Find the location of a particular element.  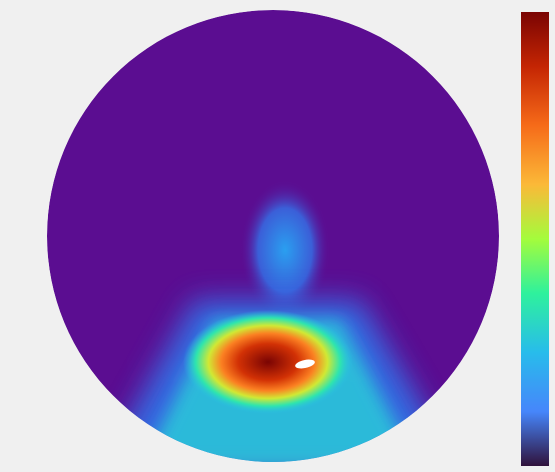

hotspot is located at coordinates (268, 362).